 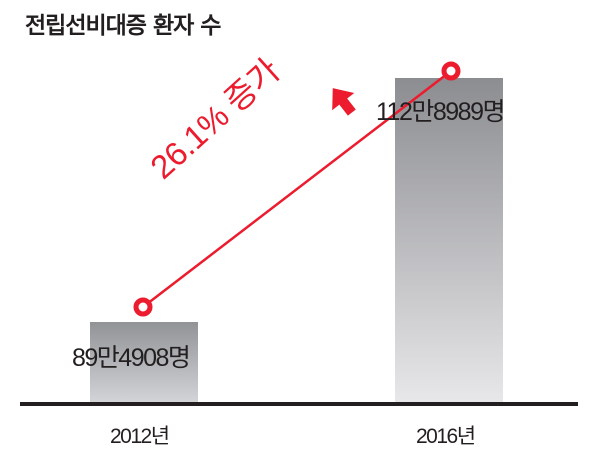 I want to click on x-tick-label-2012: 2012년, so click(x=140, y=436).